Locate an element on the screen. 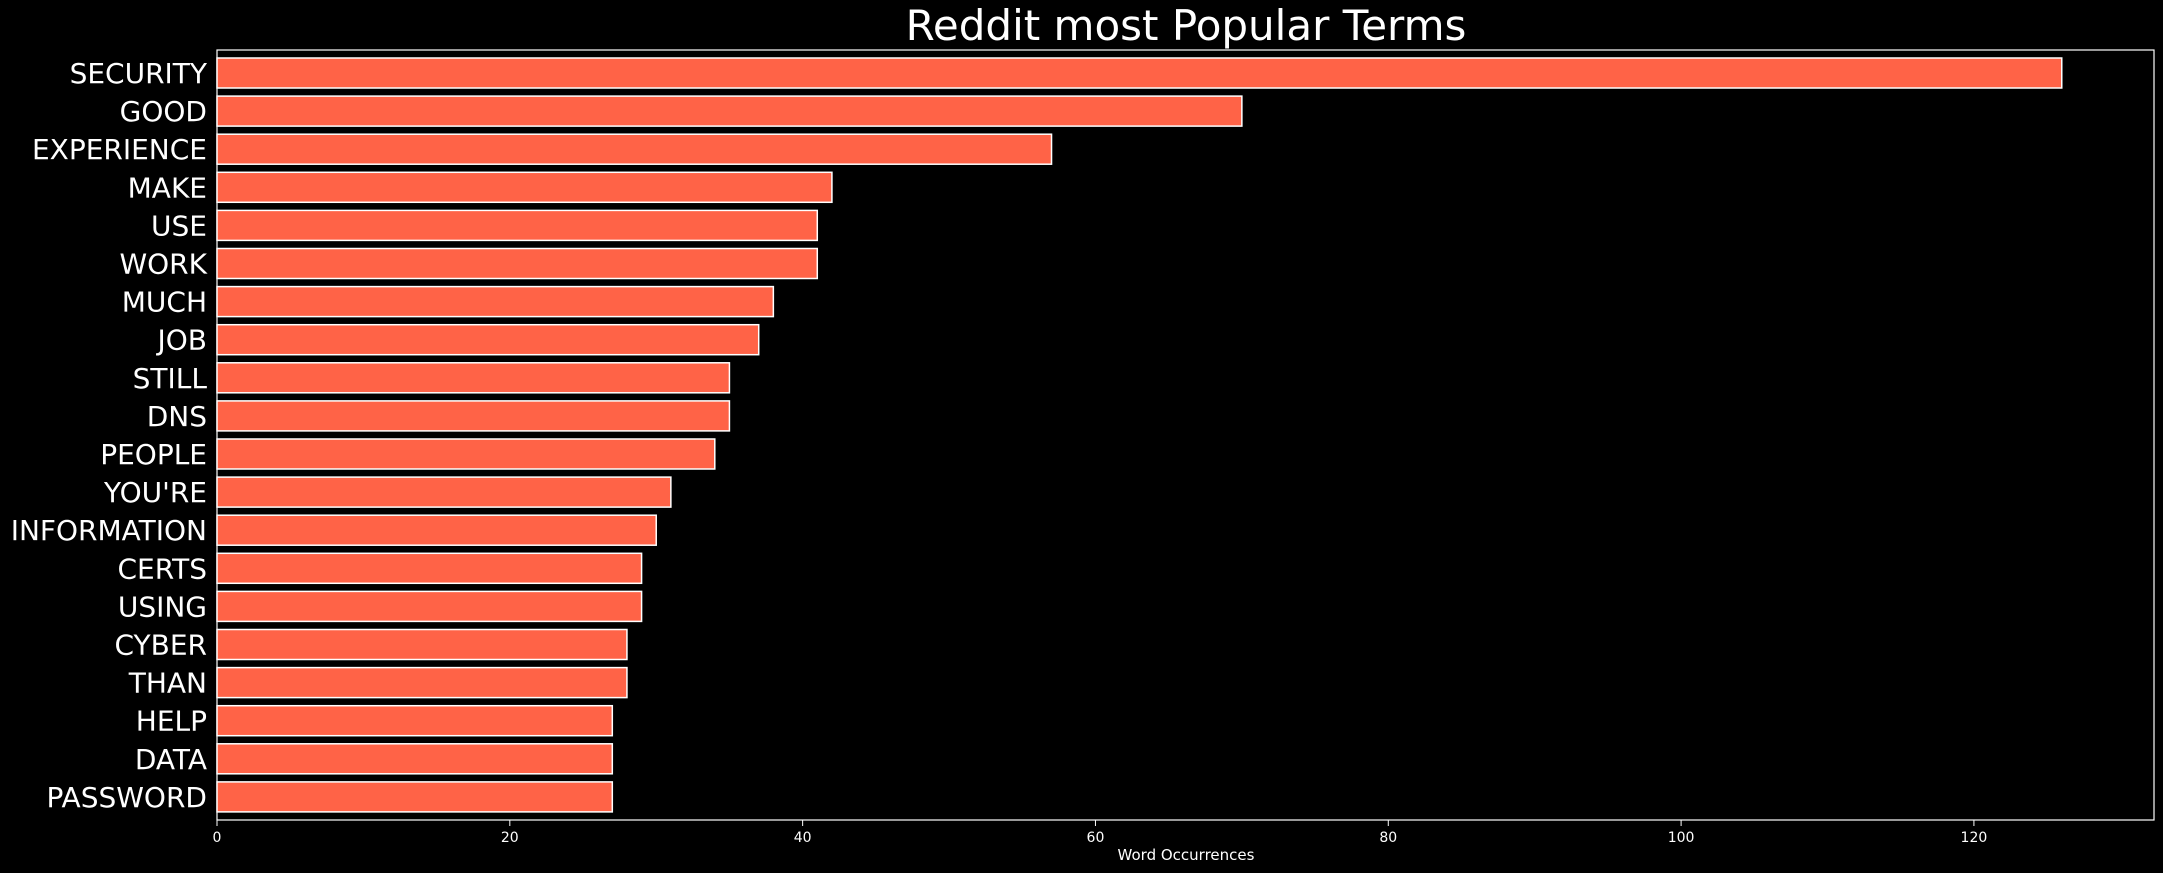  bar-much is located at coordinates (495, 301).